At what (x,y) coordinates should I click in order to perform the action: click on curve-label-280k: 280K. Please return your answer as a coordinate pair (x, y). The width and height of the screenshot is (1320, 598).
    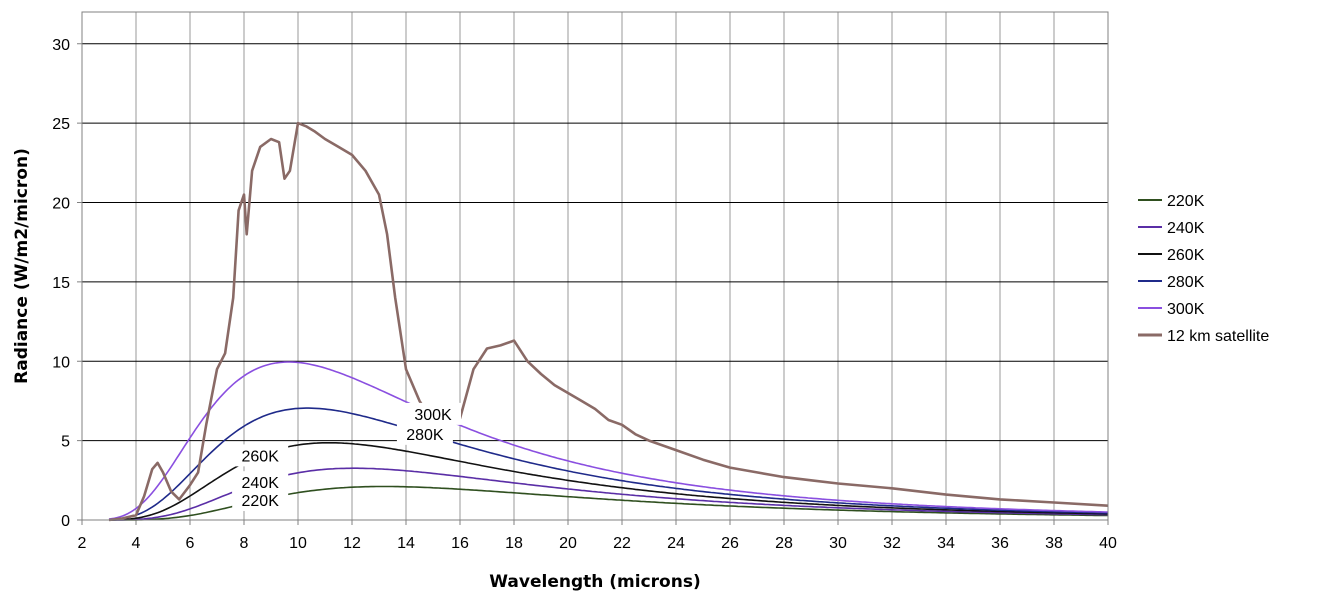
    Looking at the image, I should click on (425, 435).